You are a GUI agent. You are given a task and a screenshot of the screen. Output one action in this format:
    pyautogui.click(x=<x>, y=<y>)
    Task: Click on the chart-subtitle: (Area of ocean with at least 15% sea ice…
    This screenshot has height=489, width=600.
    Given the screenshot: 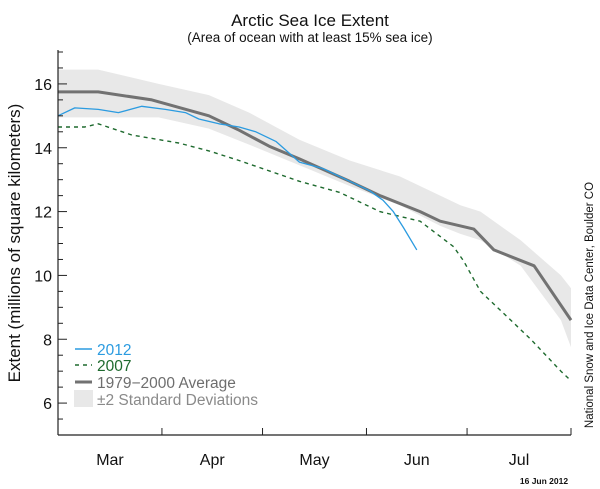 What is the action you would take?
    pyautogui.click(x=309, y=37)
    